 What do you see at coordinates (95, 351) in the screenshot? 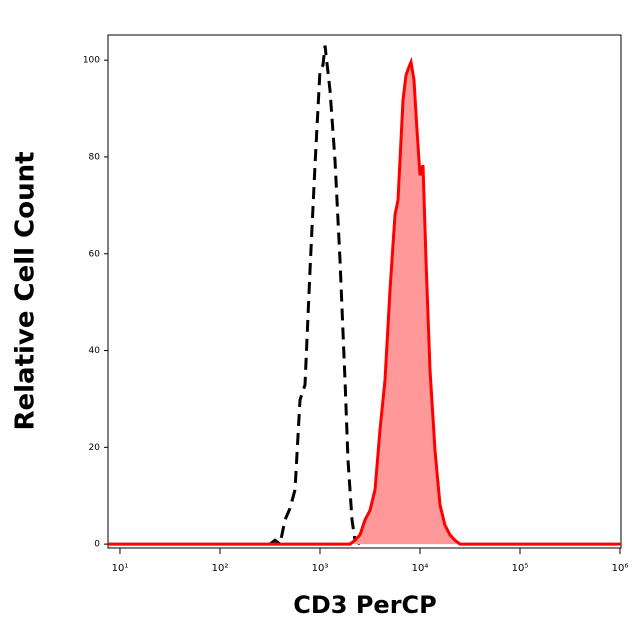
I see `y-tick-label: 40` at bounding box center [95, 351].